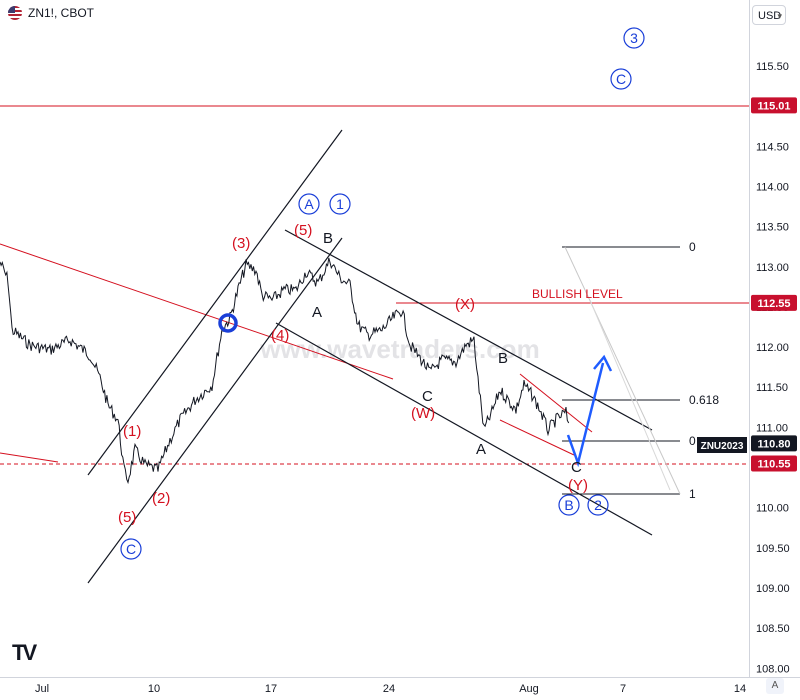 The height and width of the screenshot is (700, 800). I want to click on us-flag-icon, so click(15, 13).